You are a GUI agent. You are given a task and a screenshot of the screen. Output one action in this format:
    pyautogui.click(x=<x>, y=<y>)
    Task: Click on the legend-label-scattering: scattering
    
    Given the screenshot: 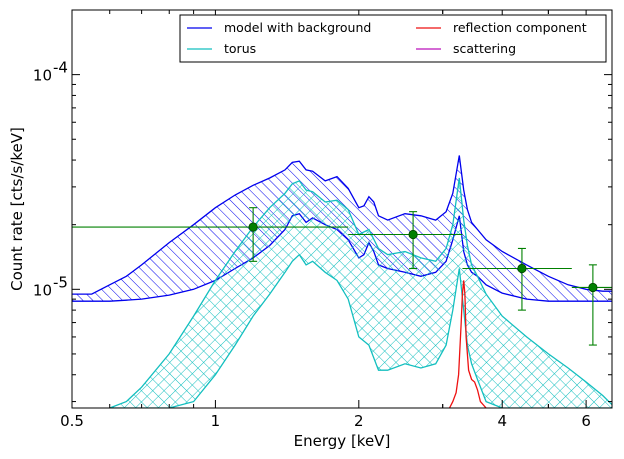 What is the action you would take?
    pyautogui.click(x=484, y=48)
    